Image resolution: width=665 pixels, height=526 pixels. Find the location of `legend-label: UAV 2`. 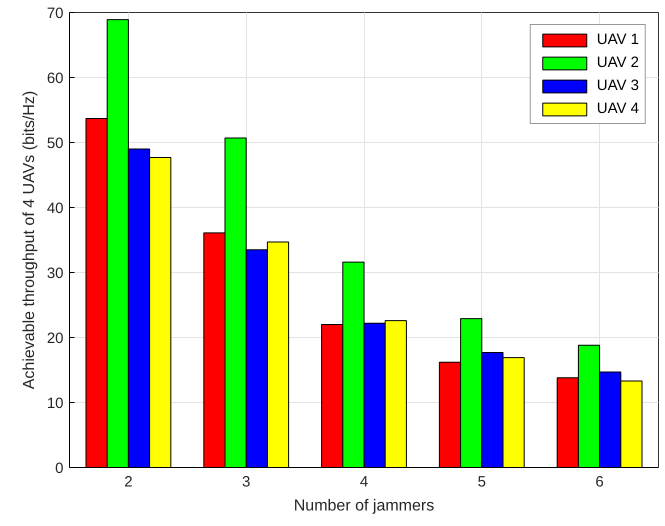

legend-label: UAV 2 is located at coordinates (617, 62).